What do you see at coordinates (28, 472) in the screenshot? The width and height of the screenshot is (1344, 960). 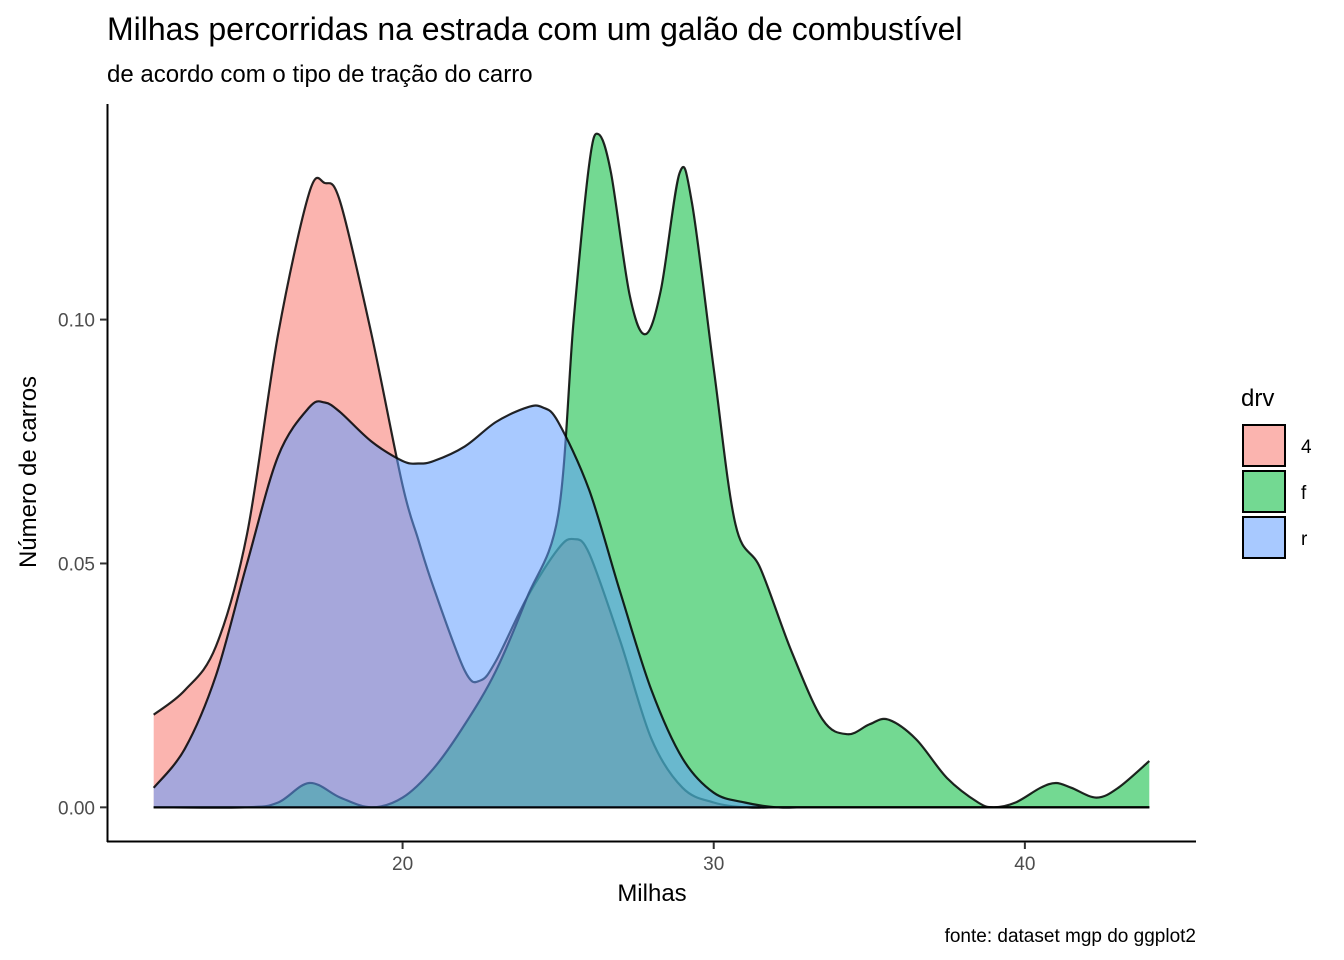 I see `y-axis-title: Número de carros` at bounding box center [28, 472].